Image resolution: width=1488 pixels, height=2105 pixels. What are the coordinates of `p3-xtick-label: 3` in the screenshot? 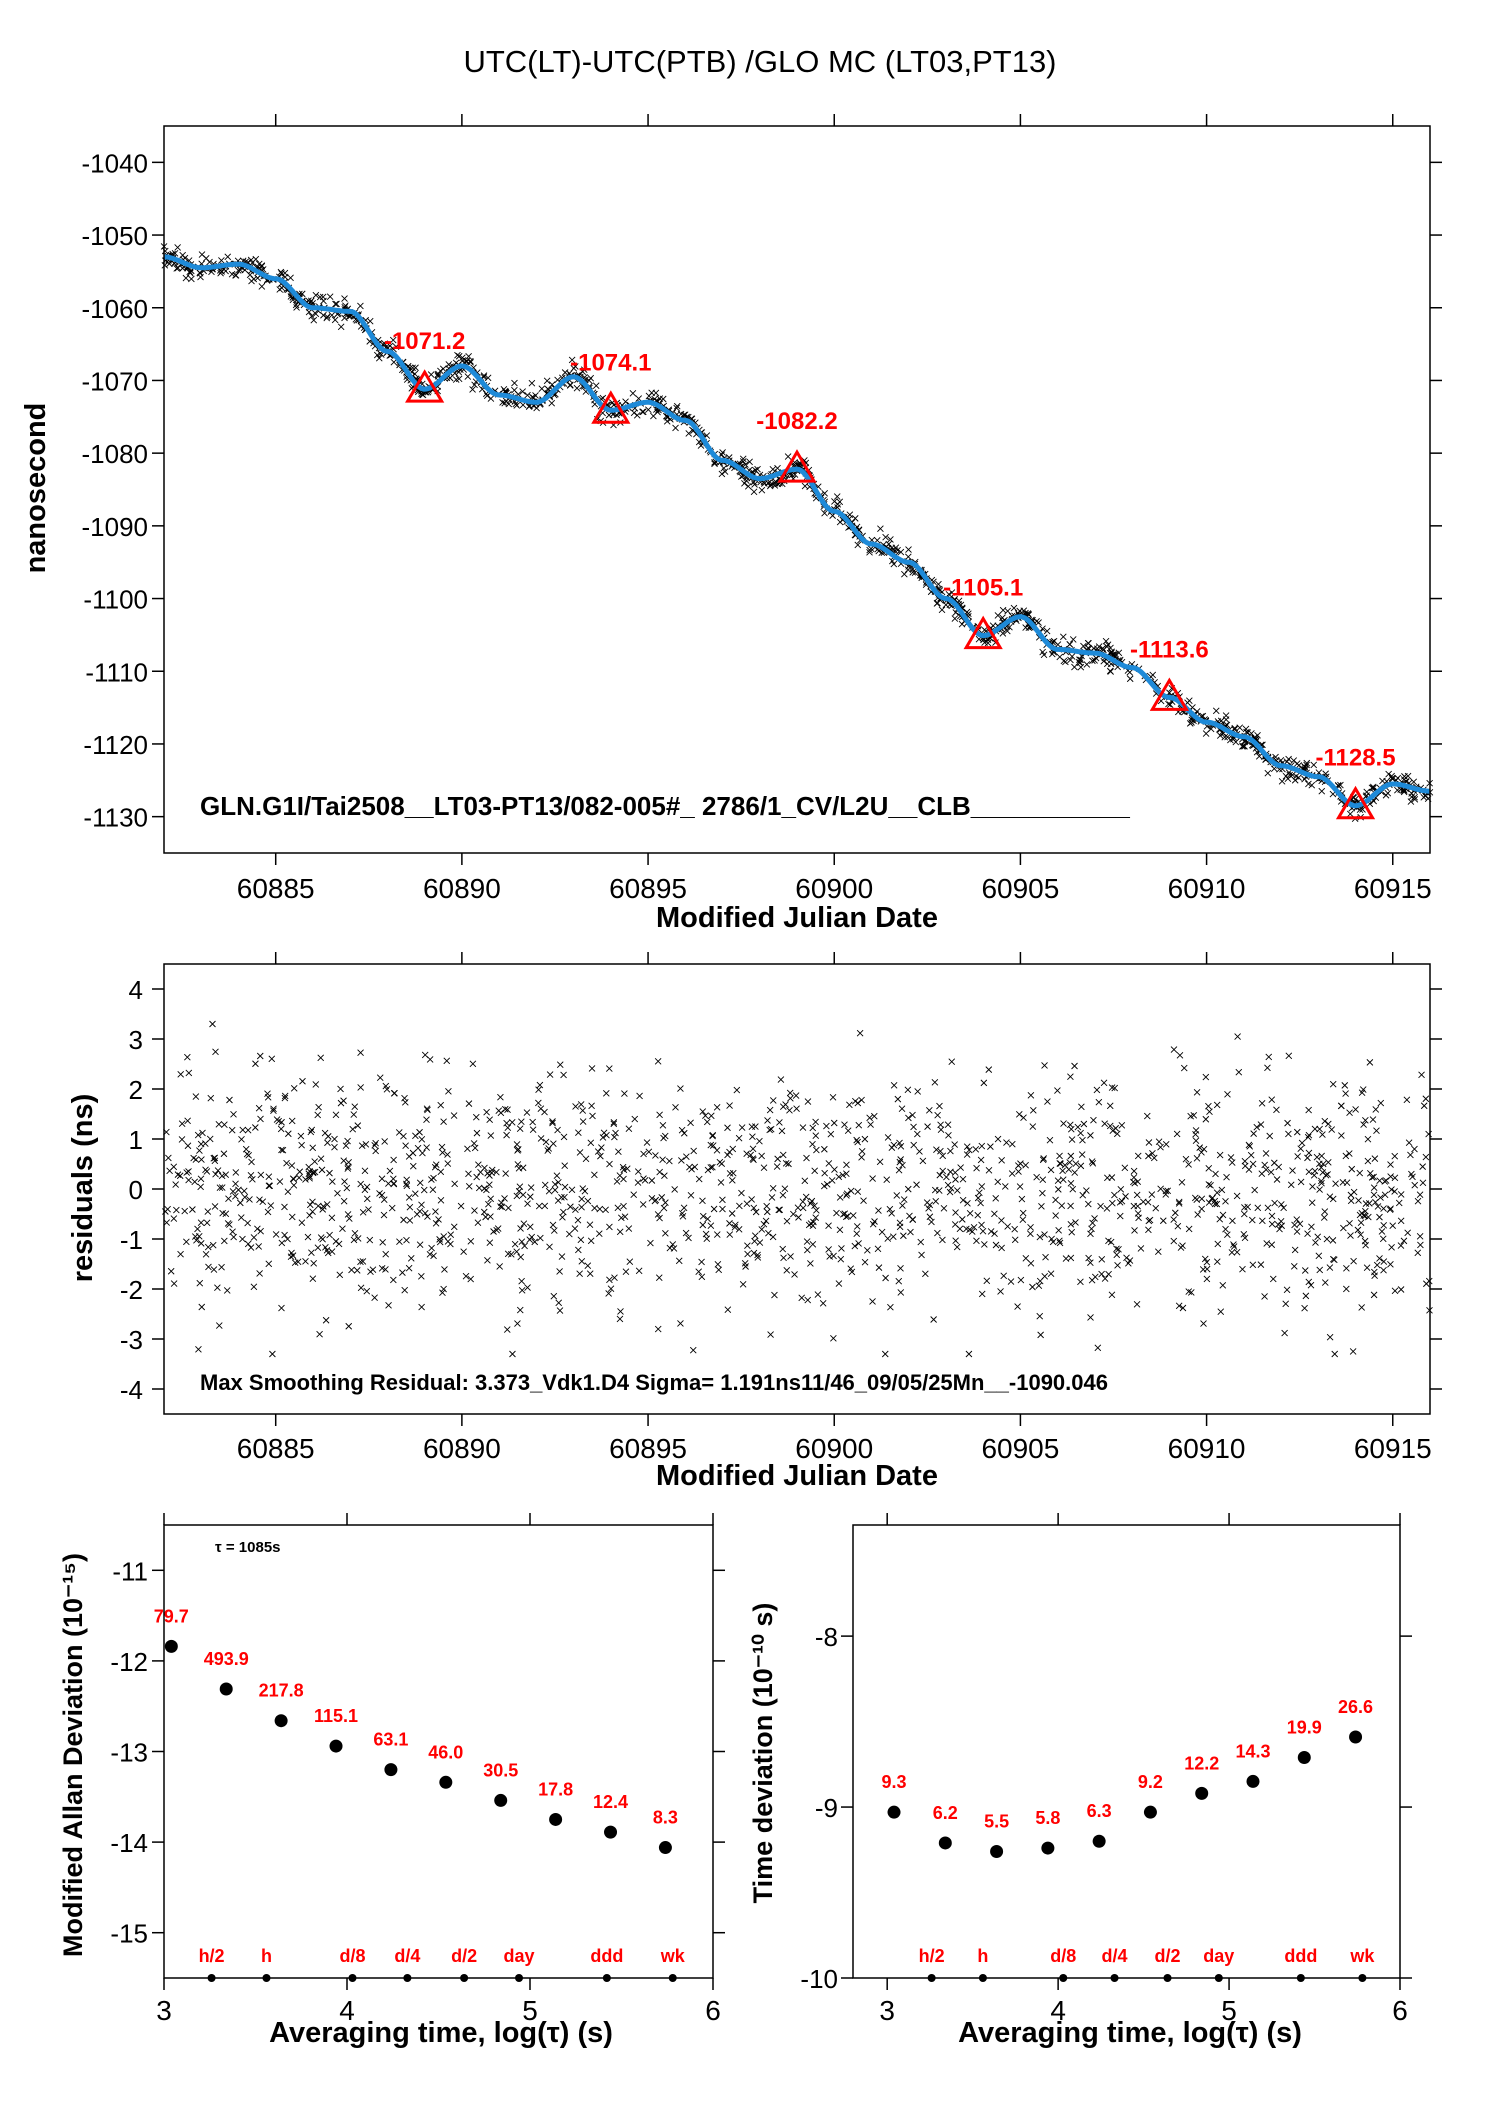 It's located at (164, 2010).